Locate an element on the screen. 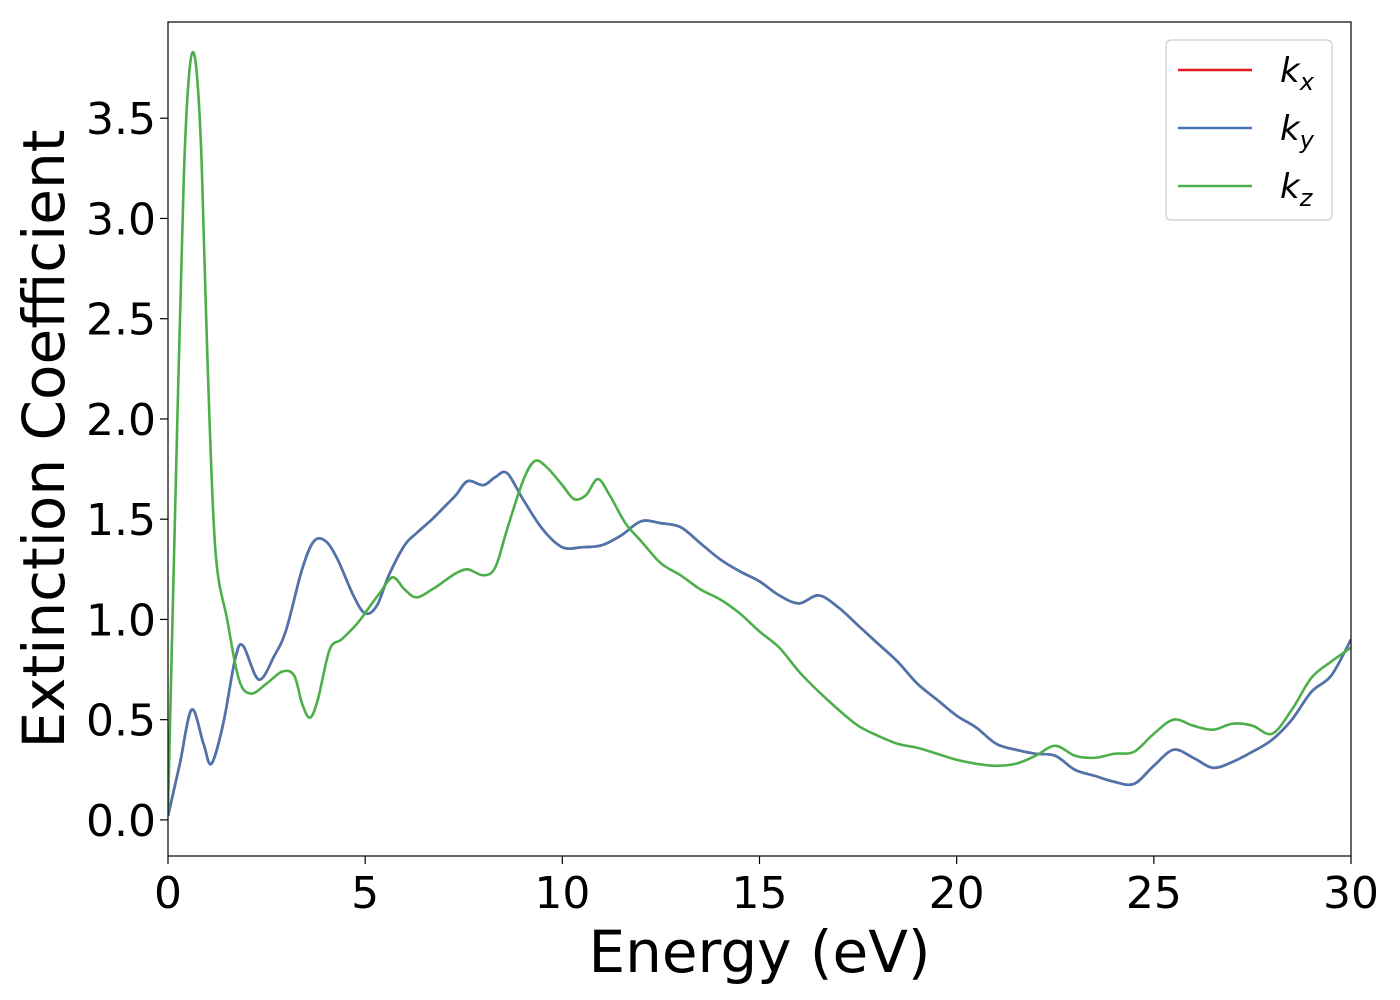 This screenshot has width=1400, height=1000. legend-label-kx: kx is located at coordinates (1297, 73).